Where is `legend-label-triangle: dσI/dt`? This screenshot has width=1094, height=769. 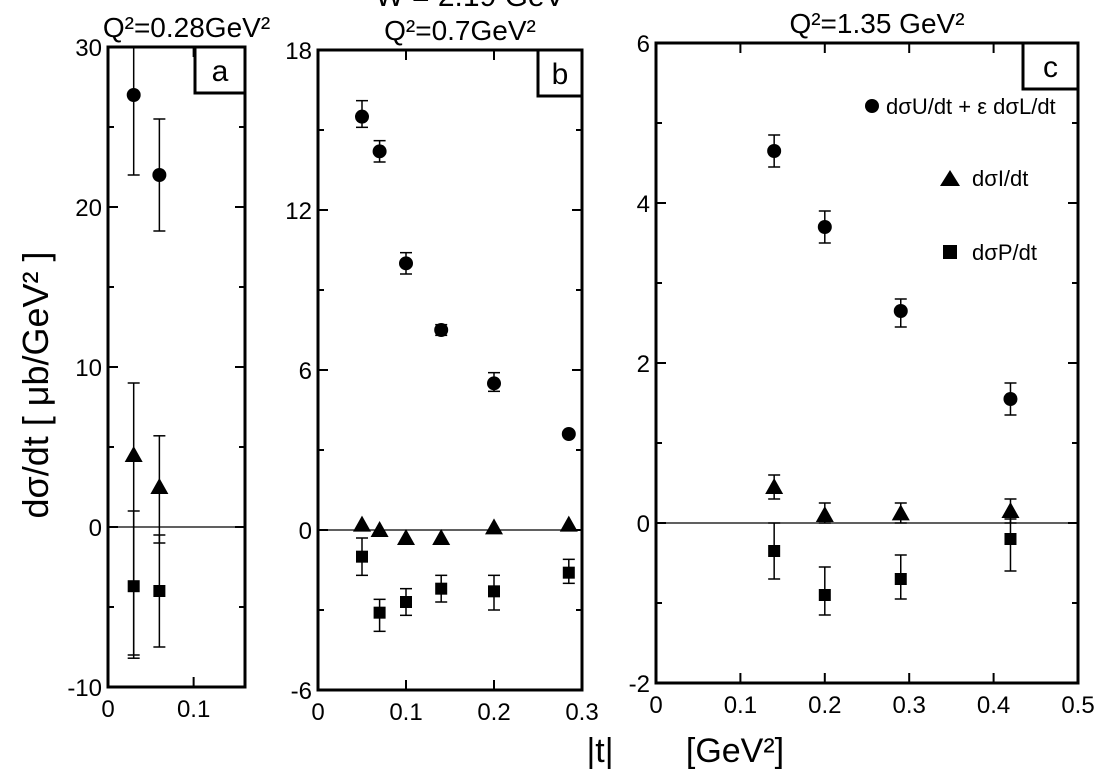 legend-label-triangle: dσI/dt is located at coordinates (1000, 178).